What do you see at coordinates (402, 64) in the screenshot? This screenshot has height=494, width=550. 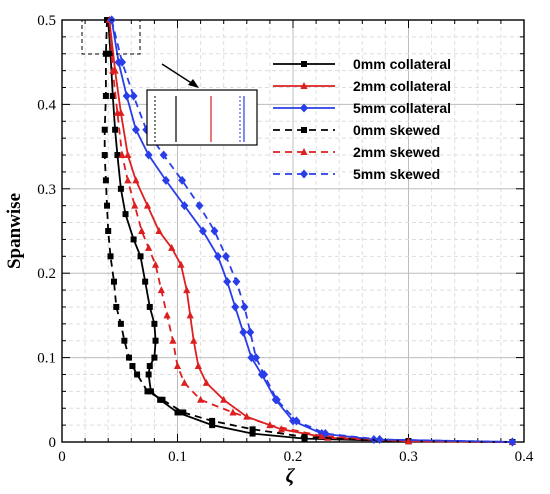 I see `legend-label-0mm-collateral: 0mm collateral` at bounding box center [402, 64].